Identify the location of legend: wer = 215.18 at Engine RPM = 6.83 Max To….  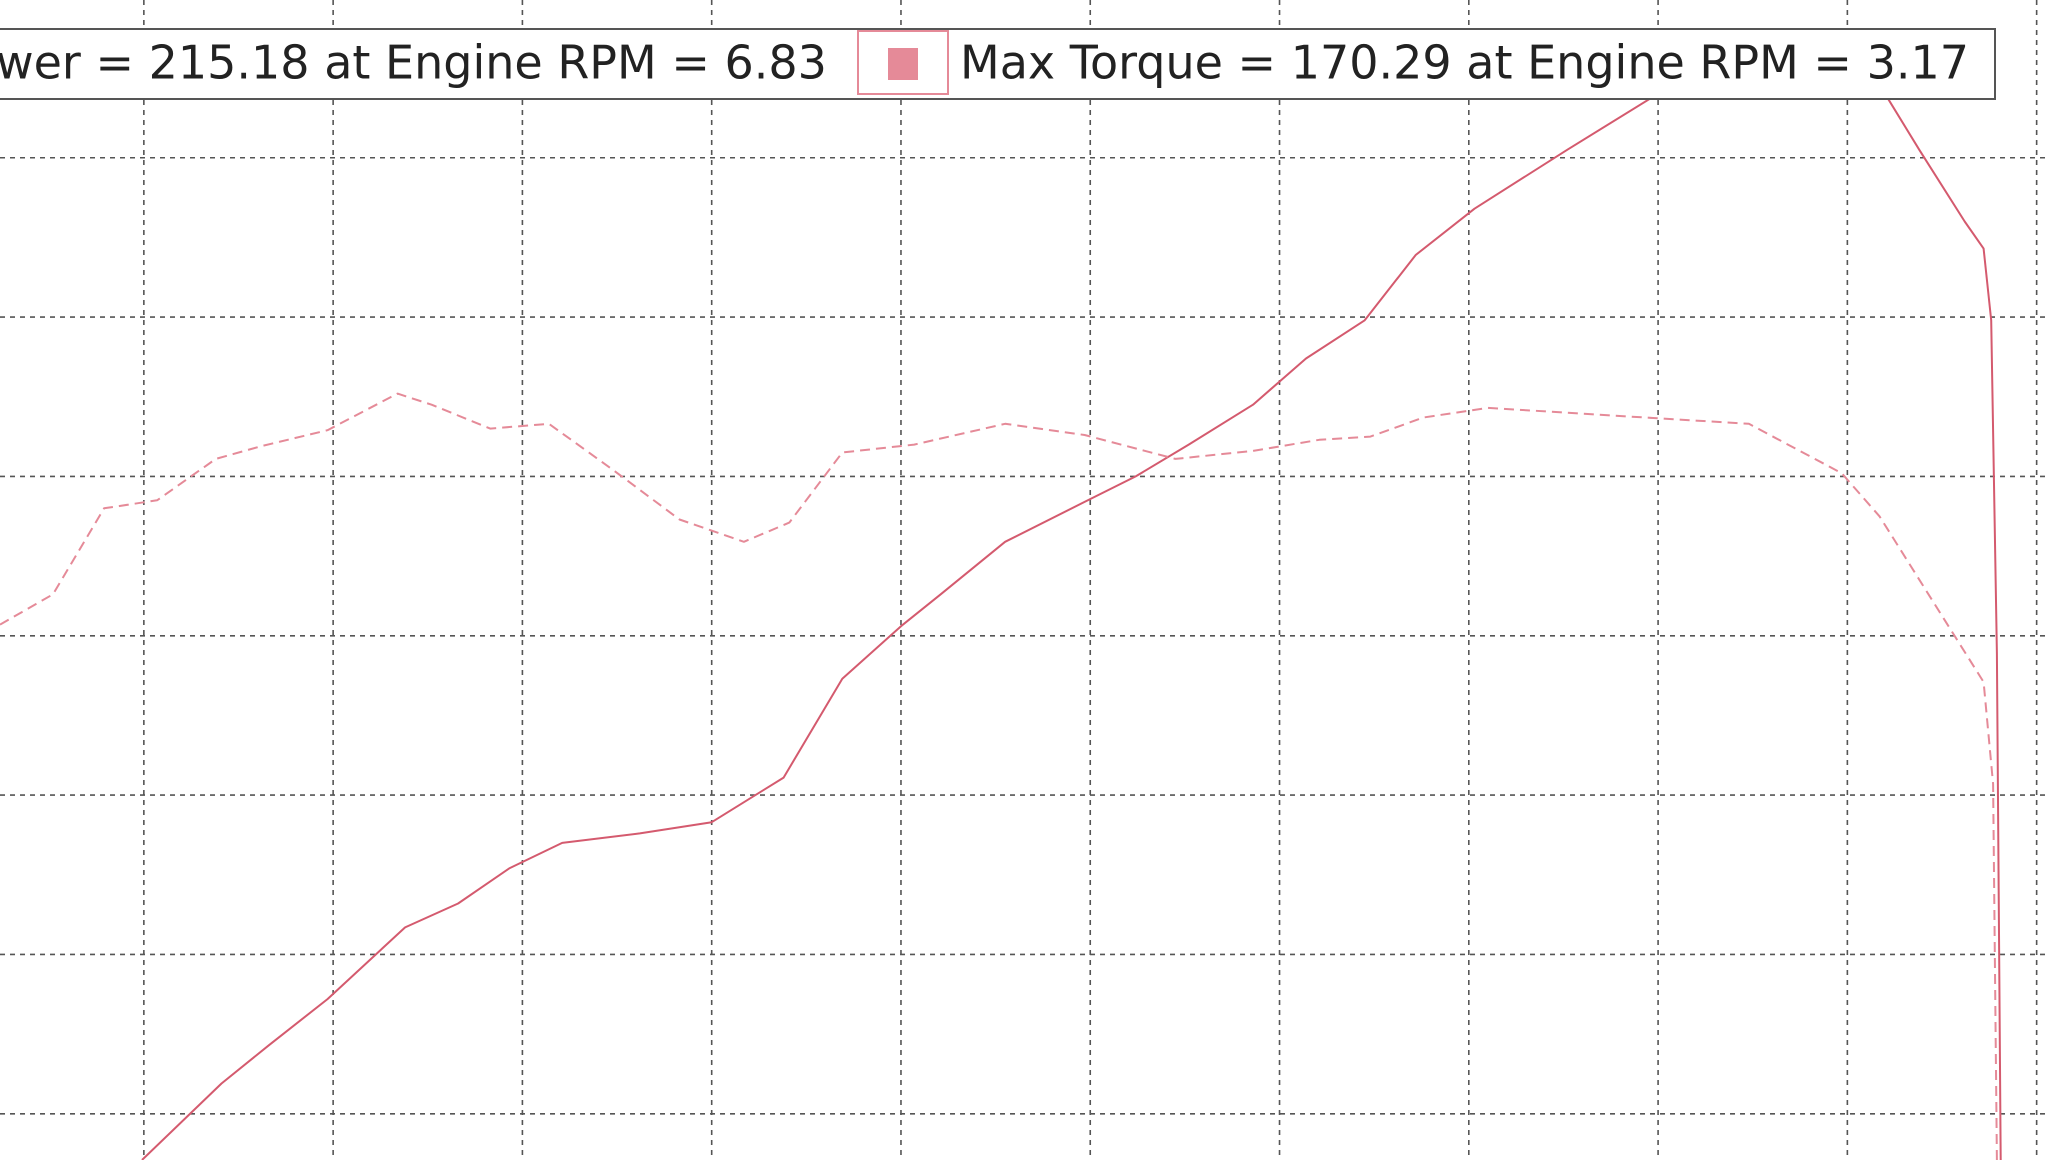
(998, 64).